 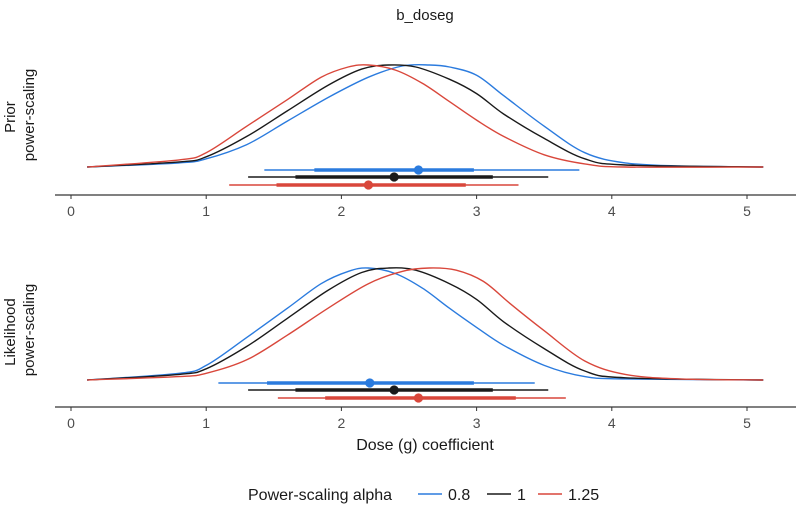 What do you see at coordinates (342, 423) in the screenshot?
I see `x-tick-label-likelihood-2: 2` at bounding box center [342, 423].